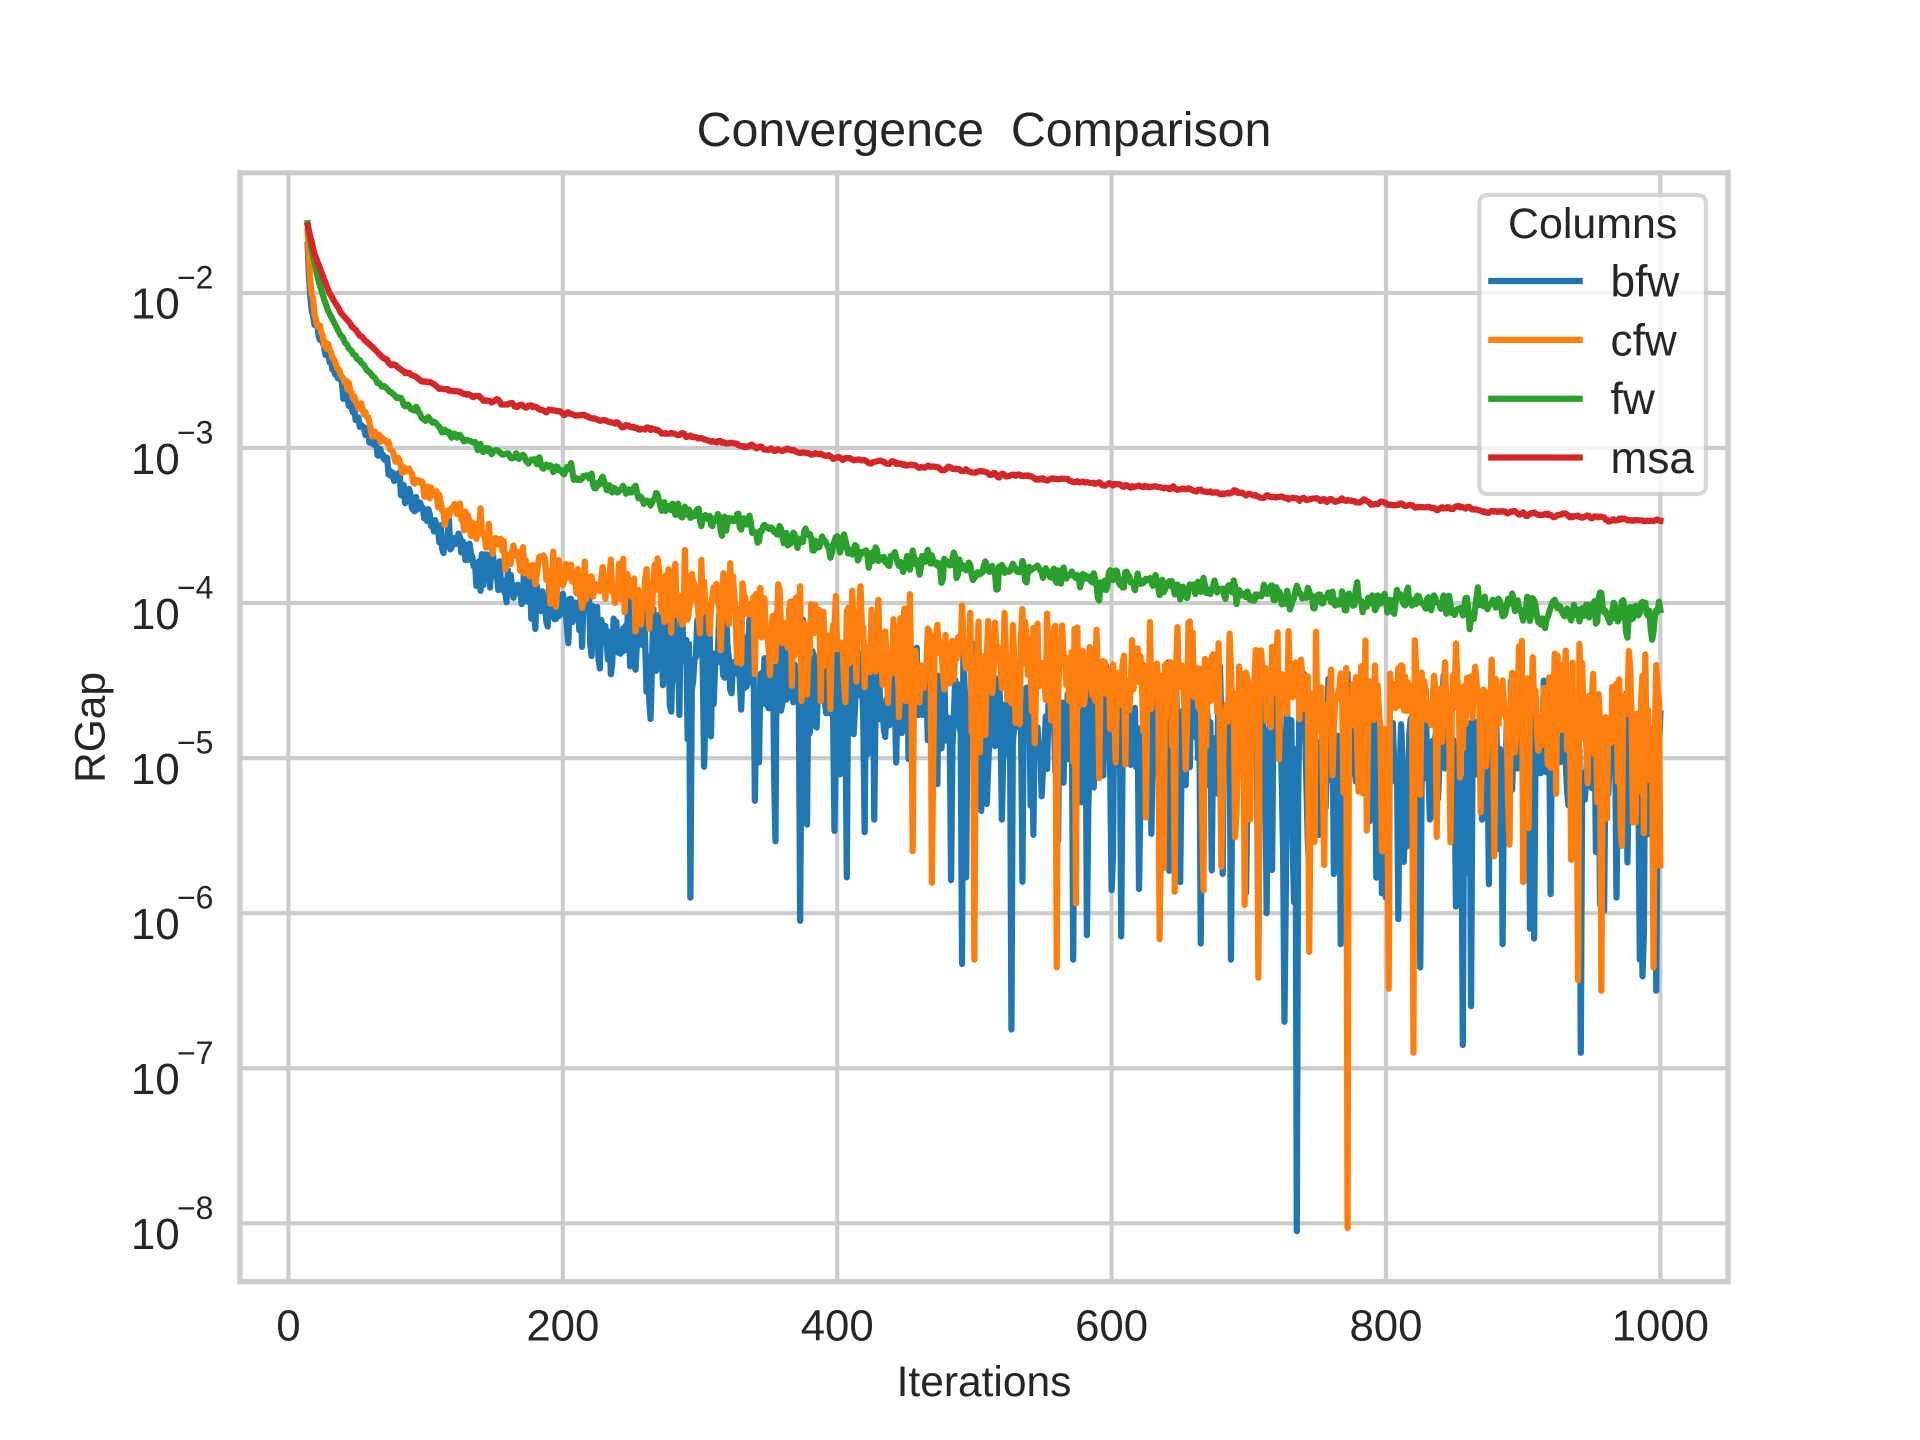 The height and width of the screenshot is (1440, 1920). What do you see at coordinates (1645, 281) in the screenshot?
I see `svg-text: bfw` at bounding box center [1645, 281].